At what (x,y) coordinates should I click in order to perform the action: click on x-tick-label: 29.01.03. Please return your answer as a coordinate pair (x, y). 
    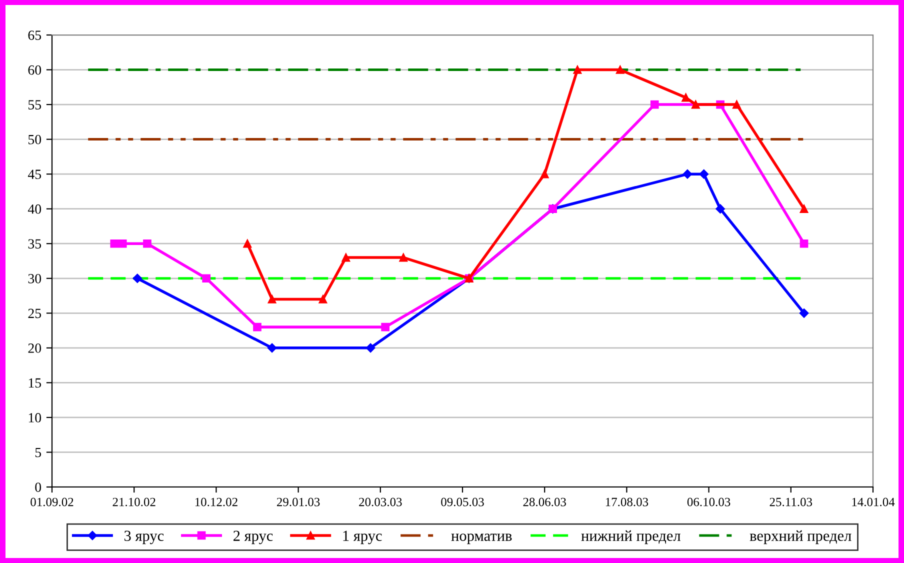
    Looking at the image, I should click on (298, 502).